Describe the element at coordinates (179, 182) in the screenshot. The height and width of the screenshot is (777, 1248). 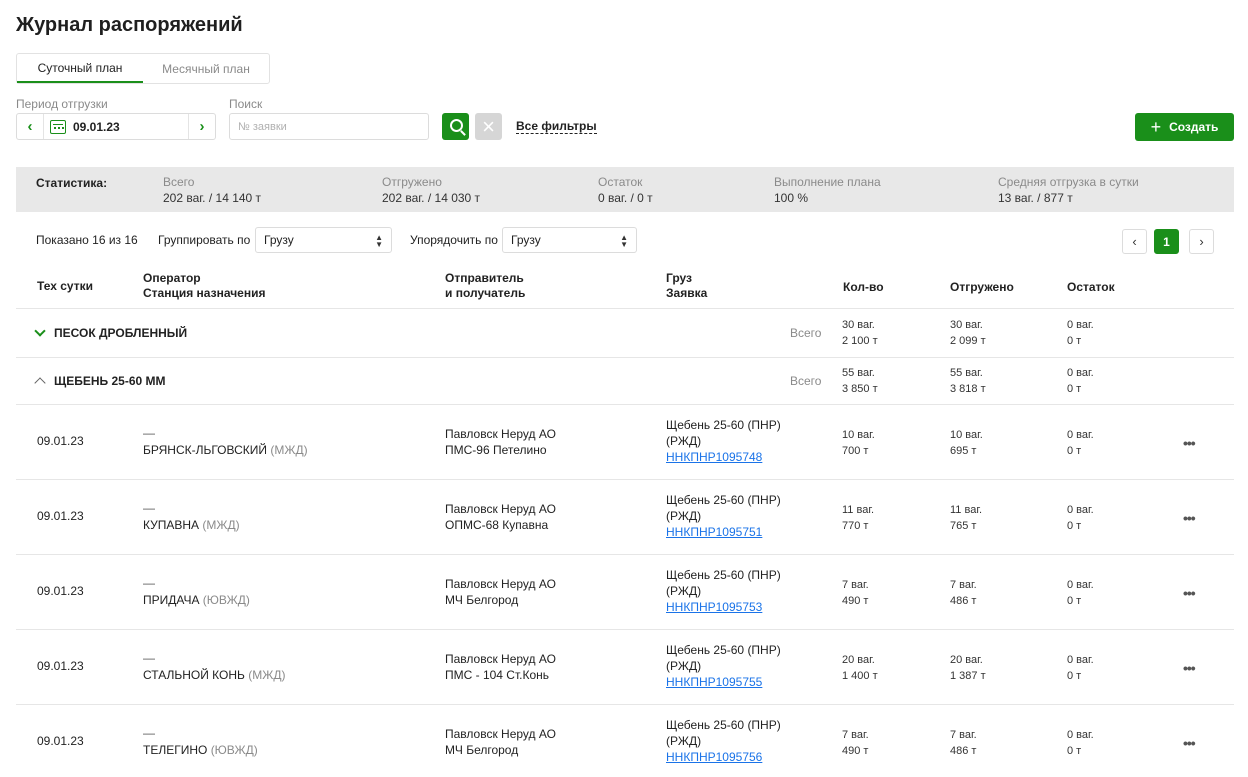
I see `stat-label: Всего` at that location.